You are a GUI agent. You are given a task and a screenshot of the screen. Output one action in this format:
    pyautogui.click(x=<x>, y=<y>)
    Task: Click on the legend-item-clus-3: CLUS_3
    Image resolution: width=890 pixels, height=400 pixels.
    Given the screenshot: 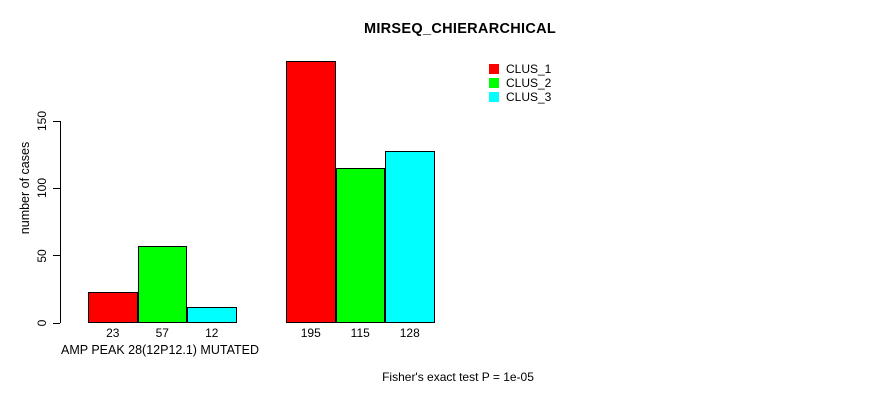 What is the action you would take?
    pyautogui.click(x=520, y=97)
    